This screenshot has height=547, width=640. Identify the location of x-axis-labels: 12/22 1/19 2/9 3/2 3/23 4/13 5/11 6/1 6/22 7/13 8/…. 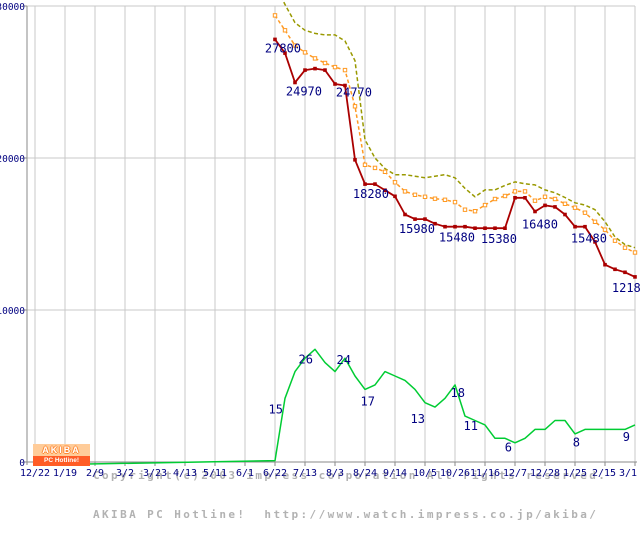
(328, 473).